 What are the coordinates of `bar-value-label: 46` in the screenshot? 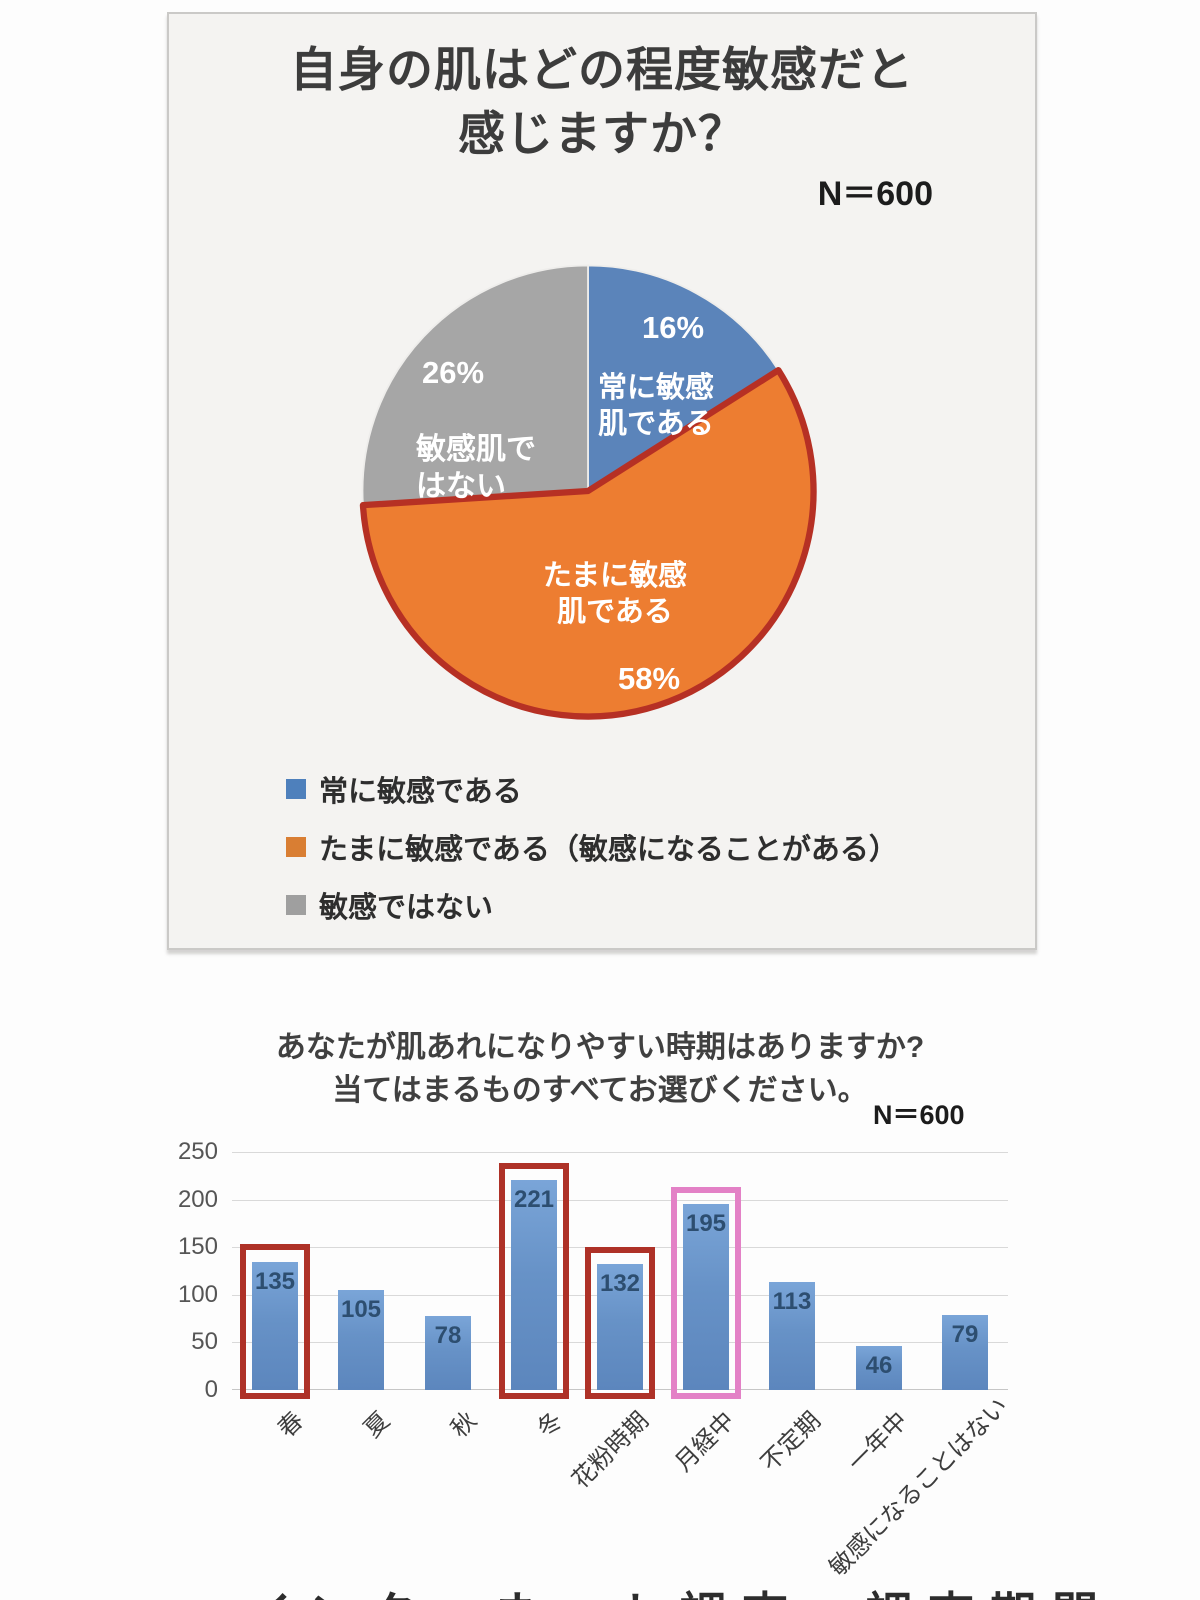 It's located at (879, 1365).